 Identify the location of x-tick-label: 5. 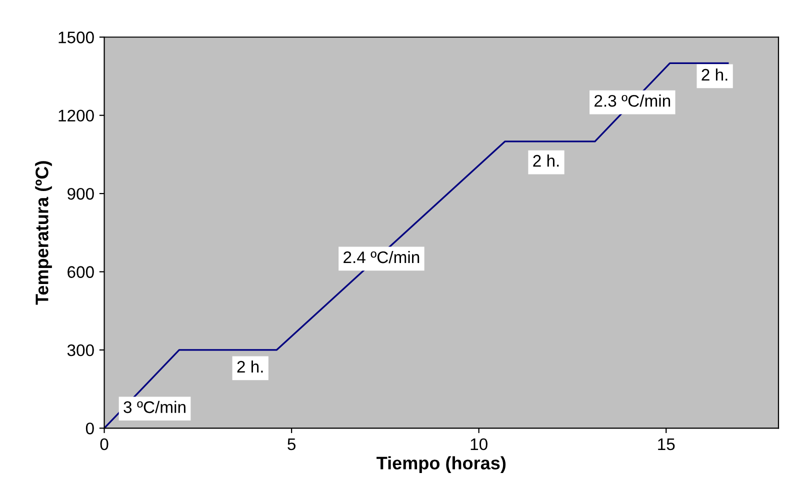
(292, 444).